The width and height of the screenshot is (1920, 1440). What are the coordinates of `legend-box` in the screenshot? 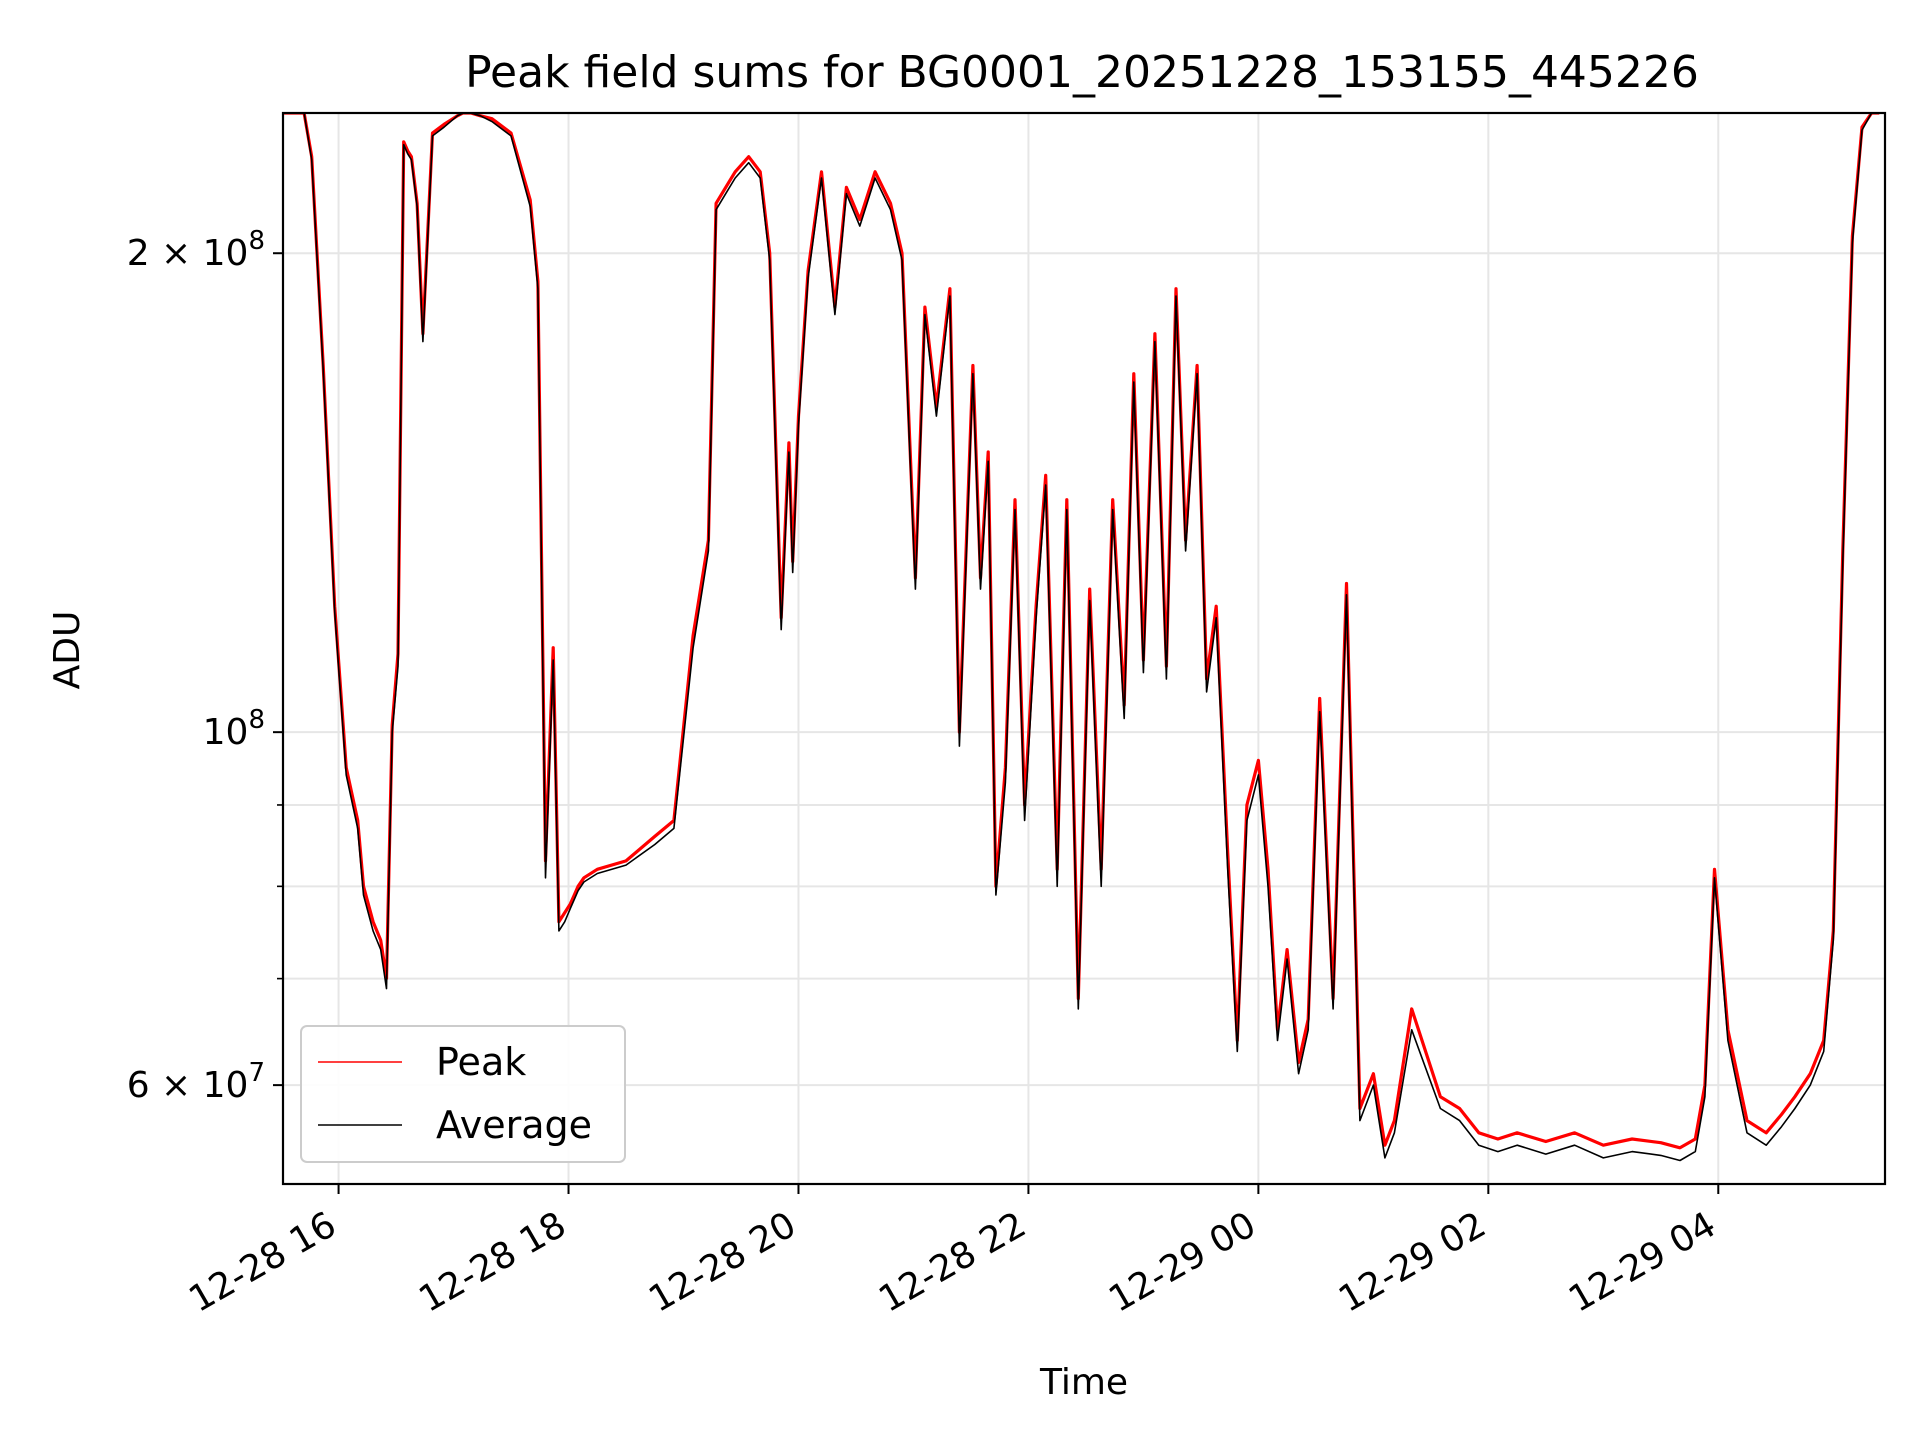 It's located at (463, 1094).